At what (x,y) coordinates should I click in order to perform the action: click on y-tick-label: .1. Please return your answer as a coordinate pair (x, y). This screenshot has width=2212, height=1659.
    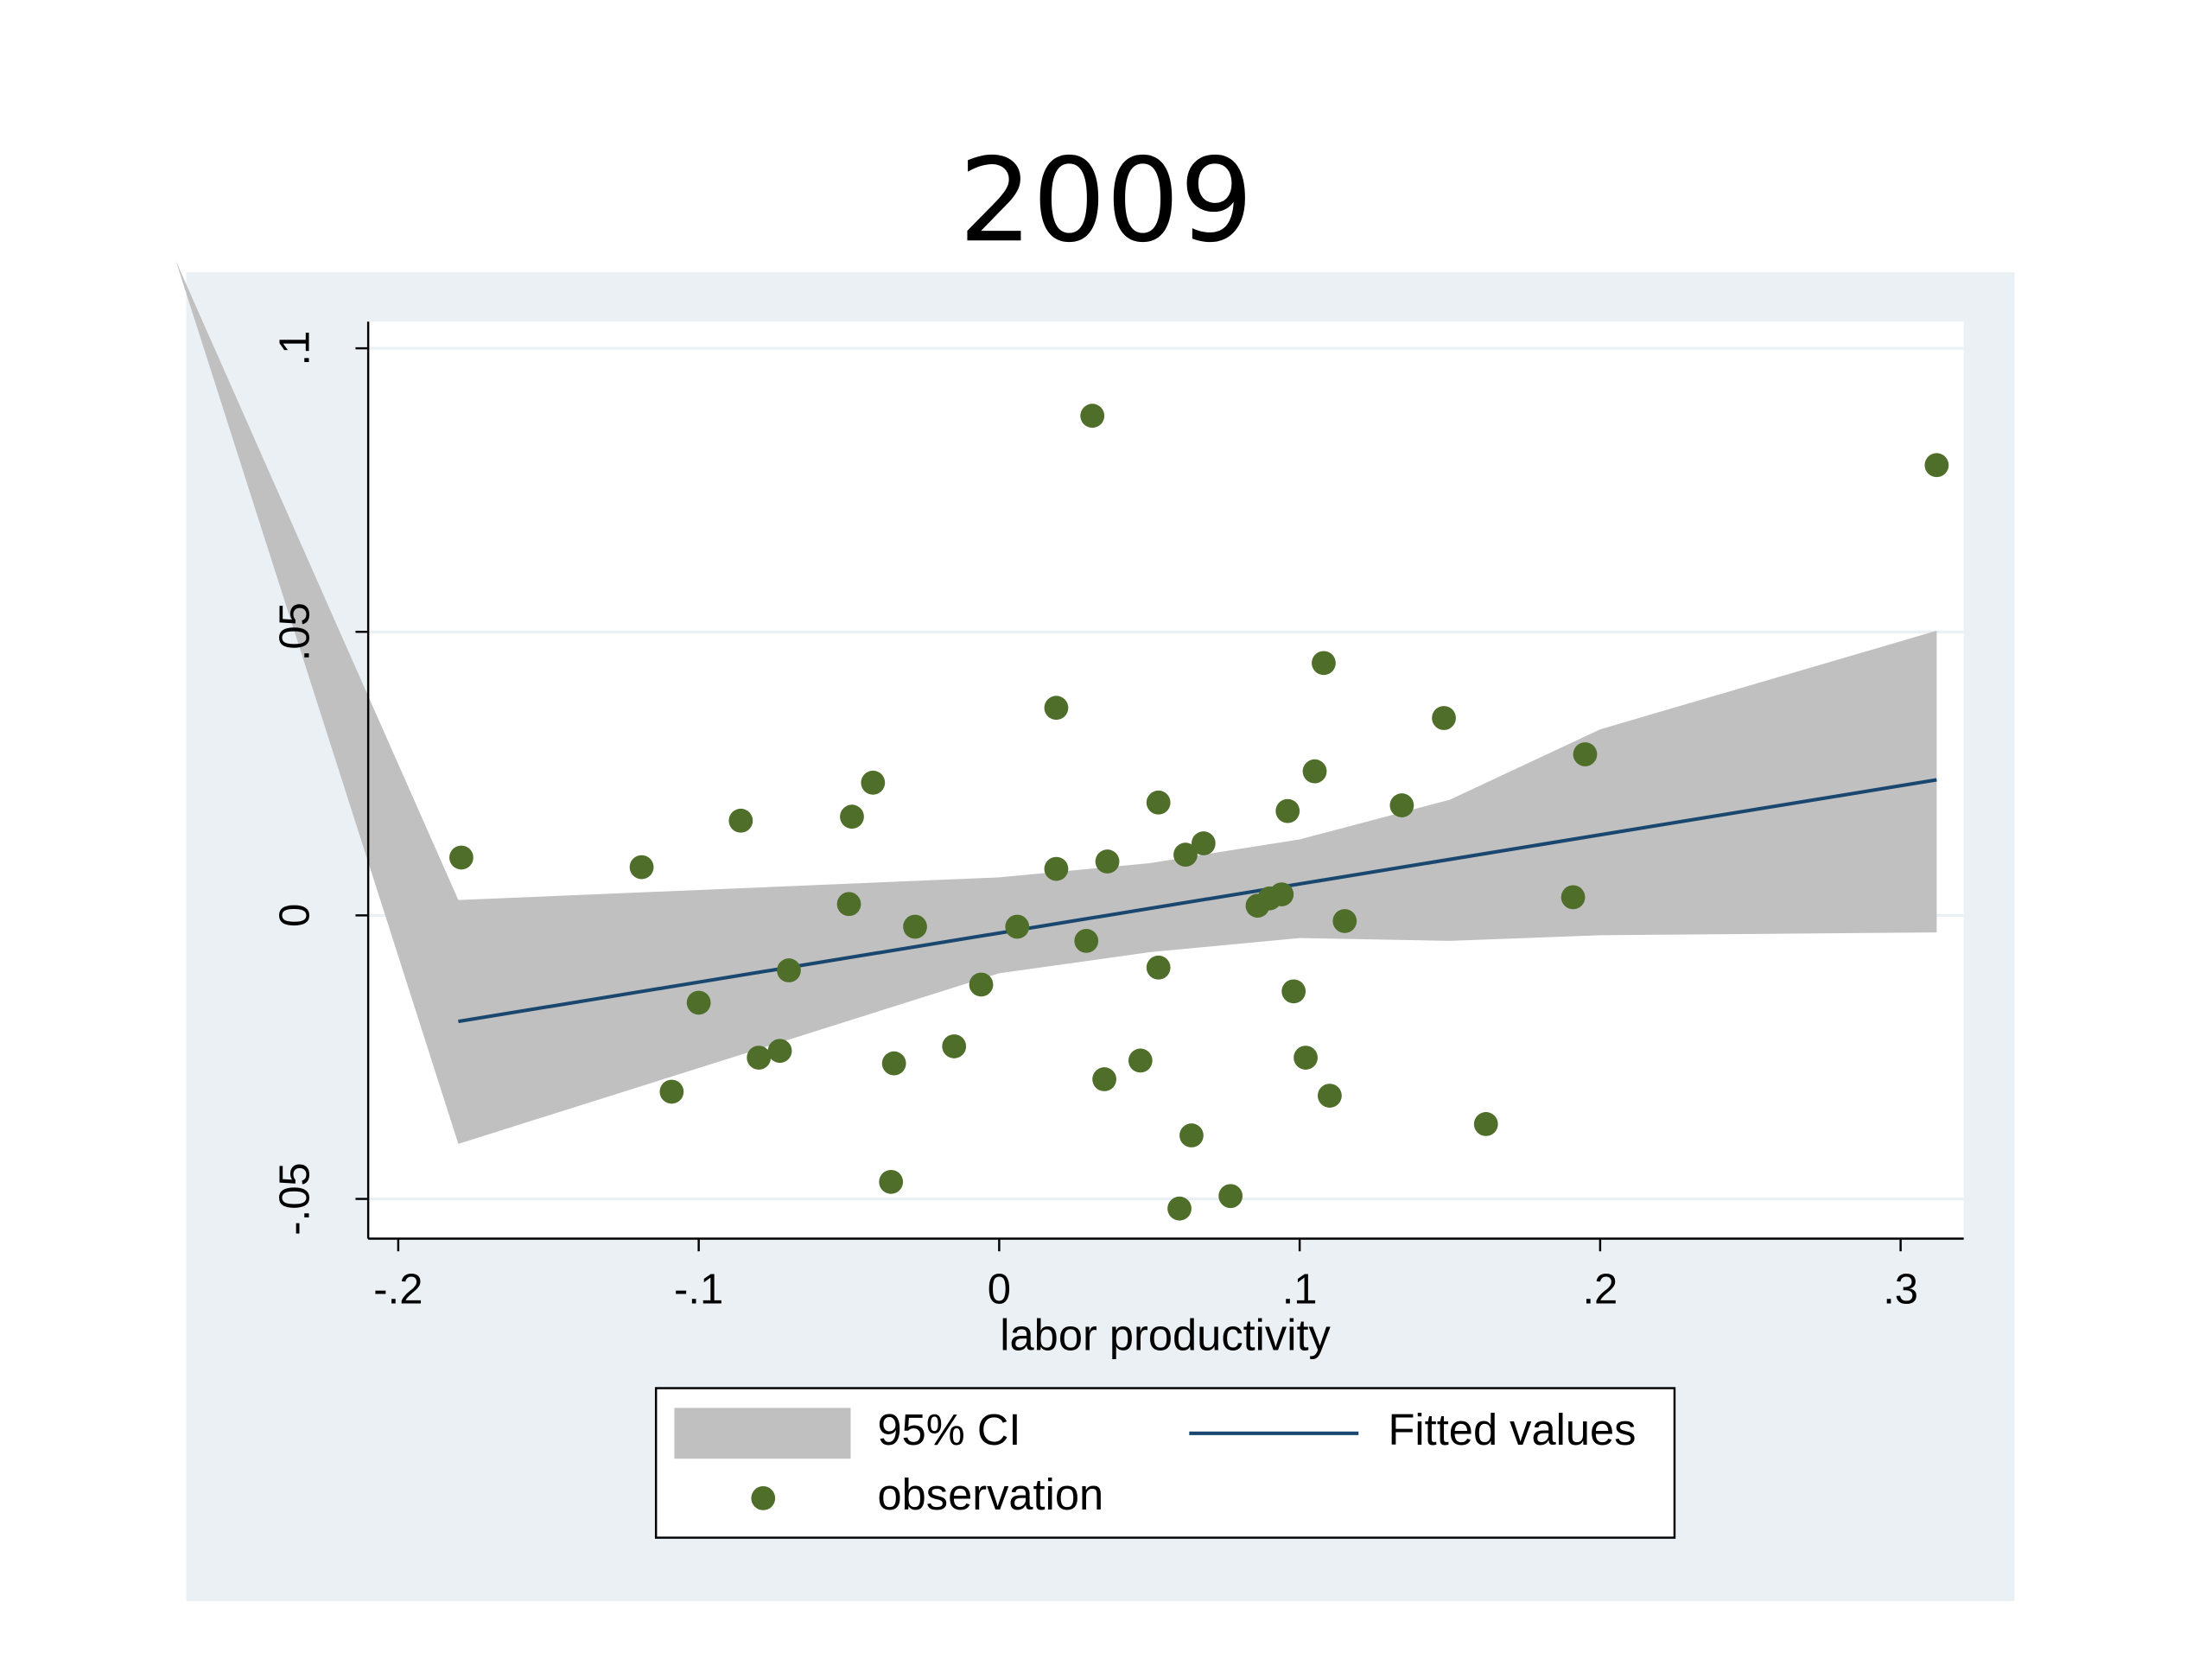
    Looking at the image, I should click on (294, 348).